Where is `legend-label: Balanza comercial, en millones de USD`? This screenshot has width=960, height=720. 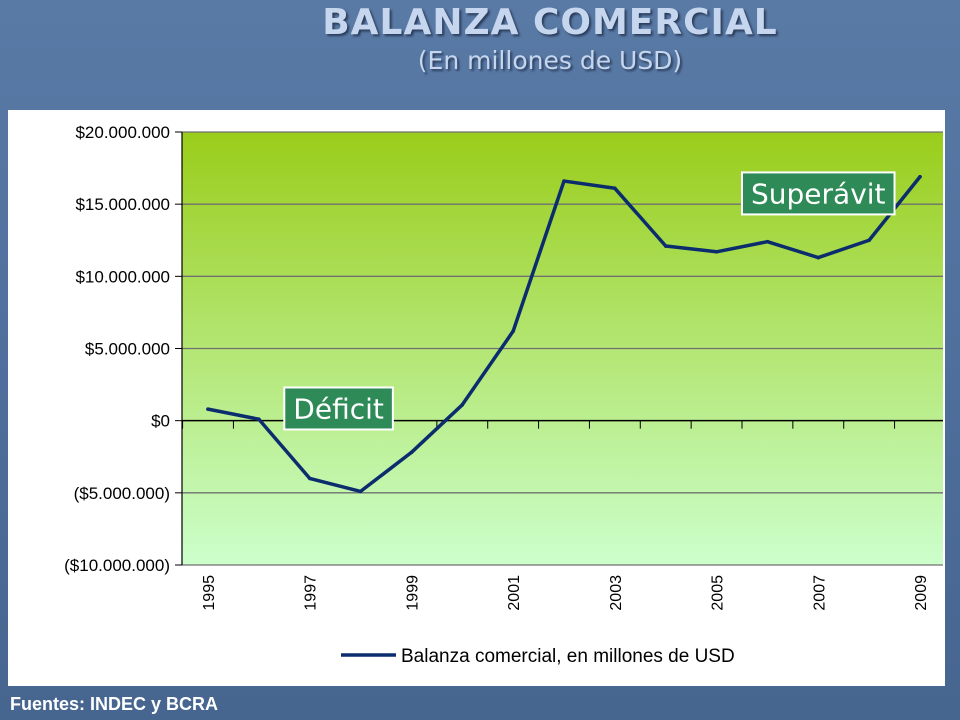 legend-label: Balanza comercial, en millones de USD is located at coordinates (568, 656).